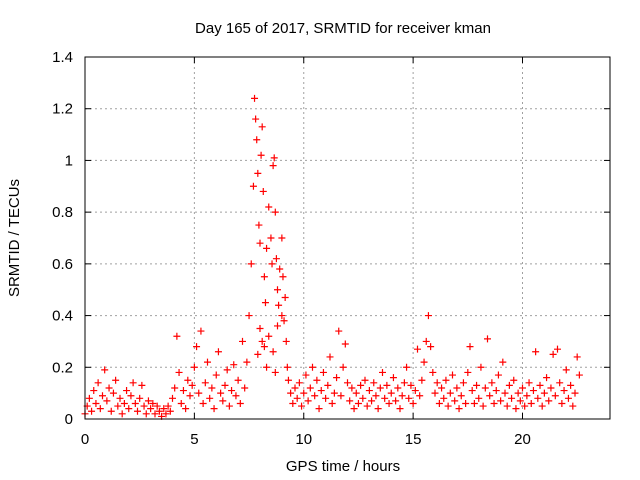 This screenshot has width=640, height=480. What do you see at coordinates (14, 238) in the screenshot?
I see `y-axis-label: SRMTID / TECUs` at bounding box center [14, 238].